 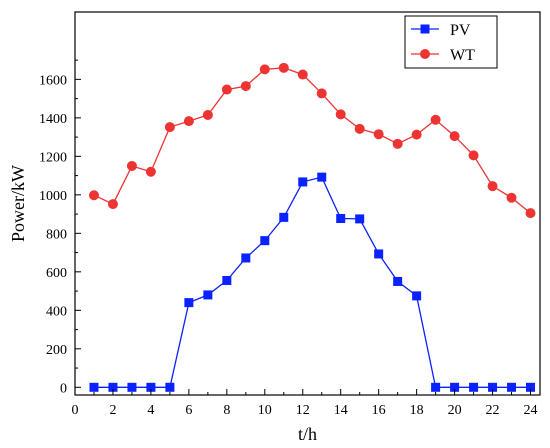 I want to click on y-tick-label: 1600, so click(x=53, y=80).